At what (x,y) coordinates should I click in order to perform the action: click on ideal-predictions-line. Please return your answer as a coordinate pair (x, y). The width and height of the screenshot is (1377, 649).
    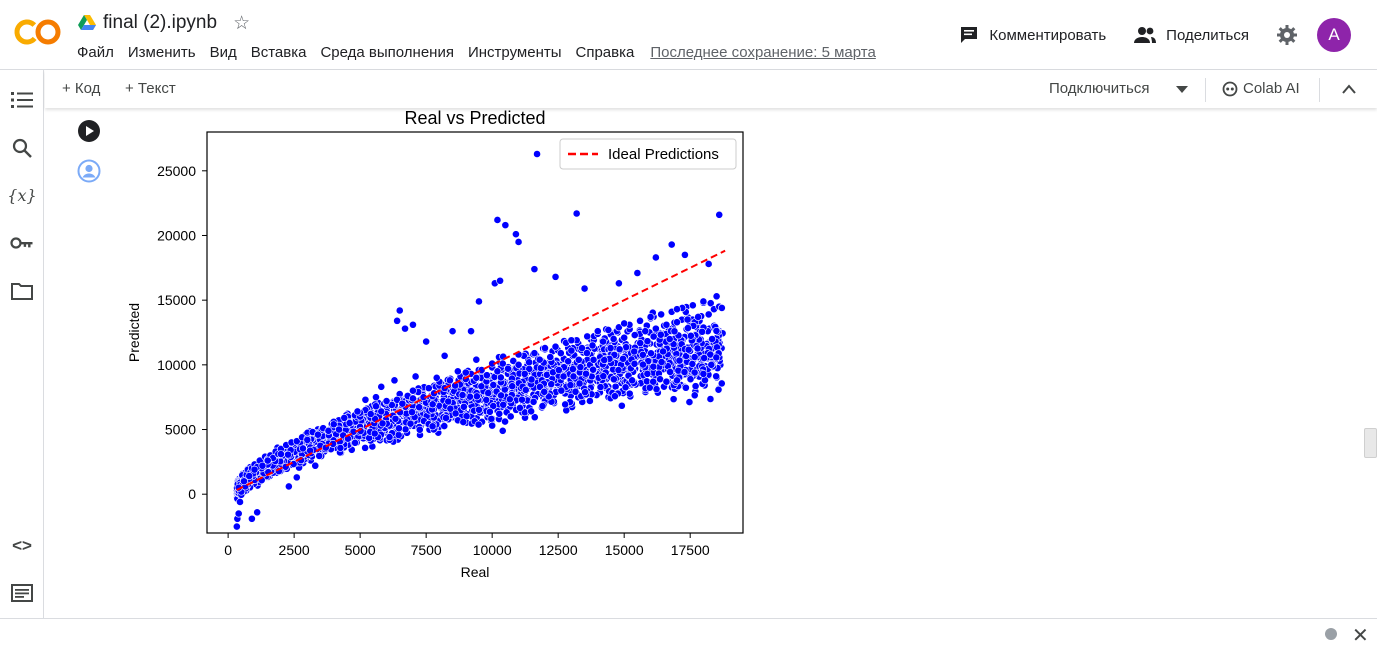
    Looking at the image, I should click on (481, 370).